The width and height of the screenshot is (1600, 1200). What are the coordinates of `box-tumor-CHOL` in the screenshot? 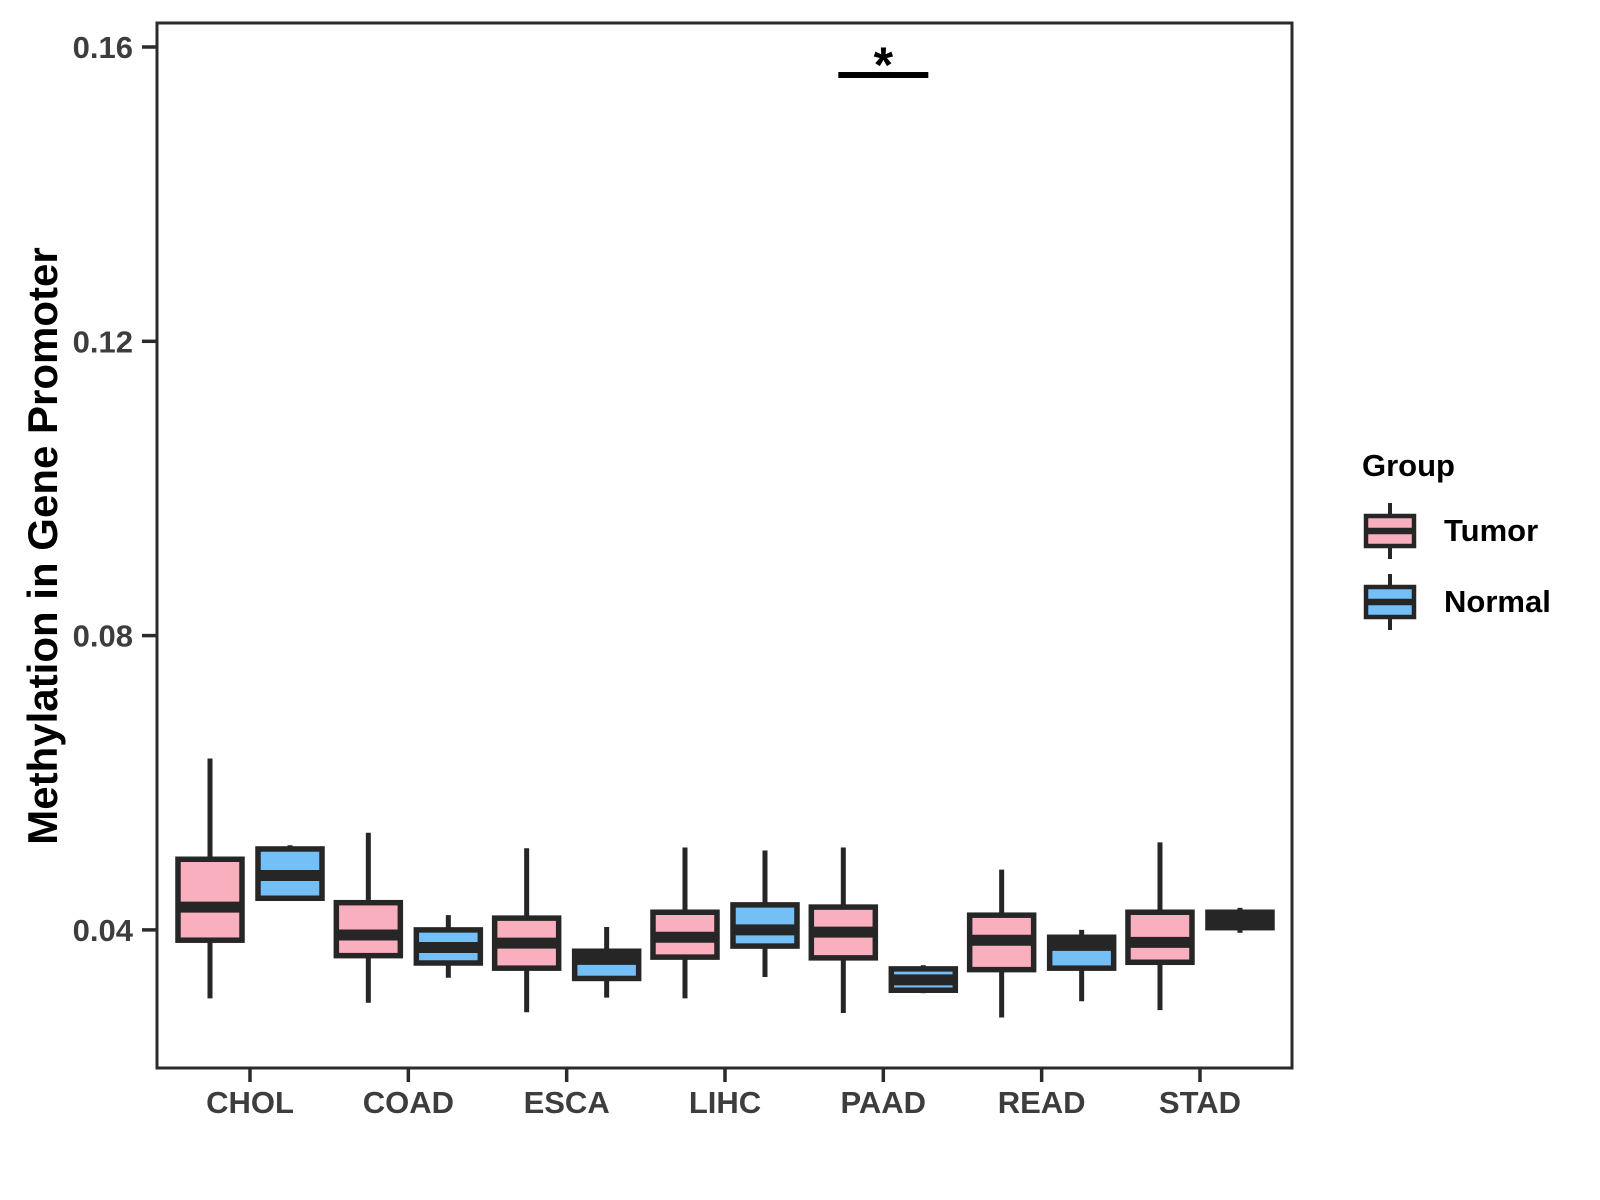 It's located at (210, 878).